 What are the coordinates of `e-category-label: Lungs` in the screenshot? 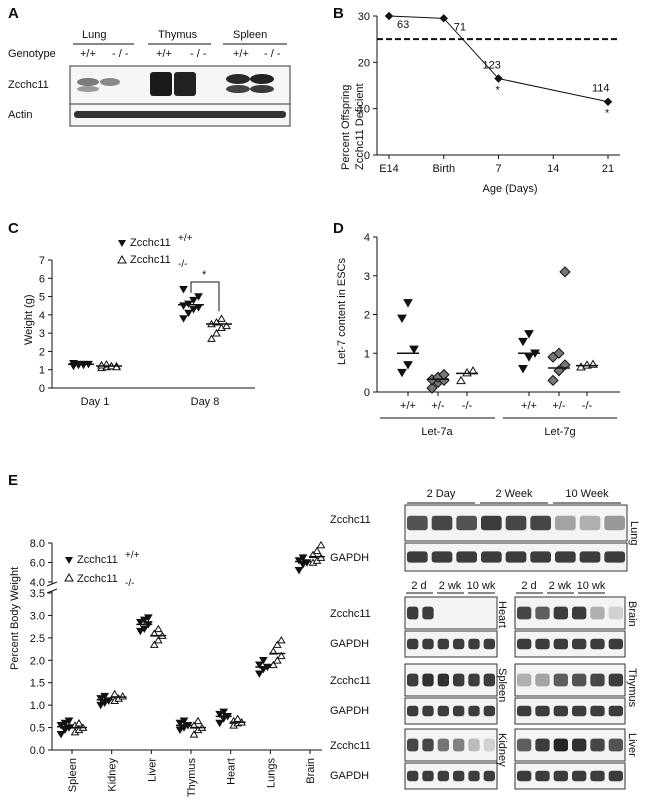 It's located at (271, 773).